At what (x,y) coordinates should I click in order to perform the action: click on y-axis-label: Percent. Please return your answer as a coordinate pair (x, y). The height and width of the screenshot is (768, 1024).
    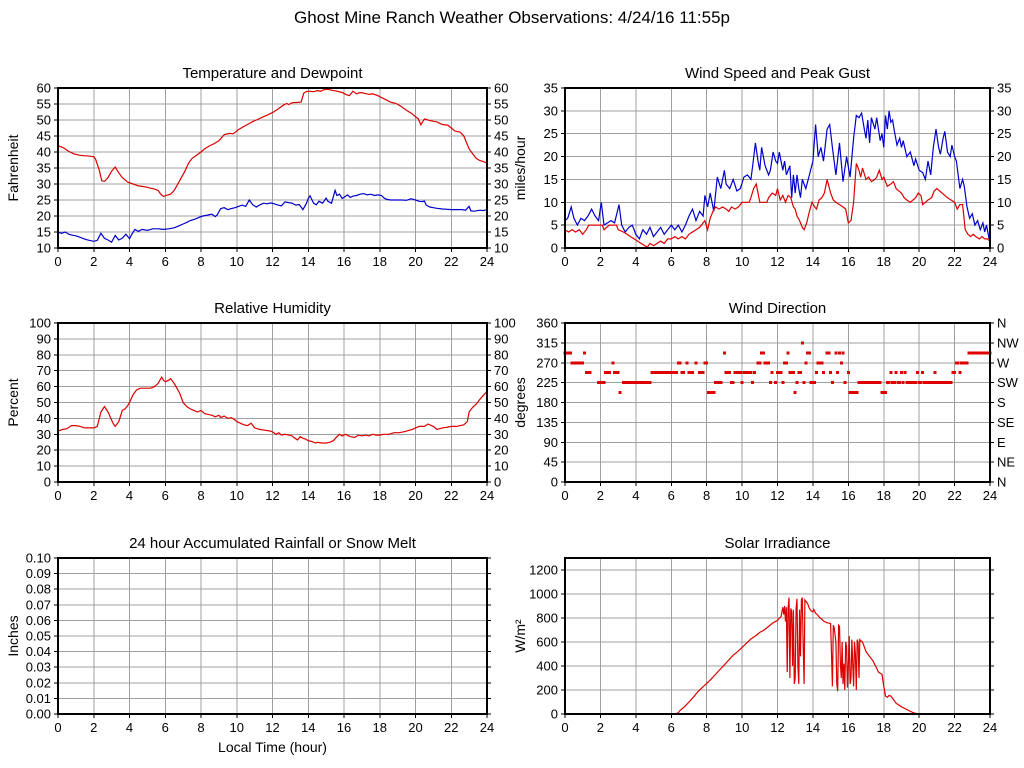
    Looking at the image, I should click on (13, 402).